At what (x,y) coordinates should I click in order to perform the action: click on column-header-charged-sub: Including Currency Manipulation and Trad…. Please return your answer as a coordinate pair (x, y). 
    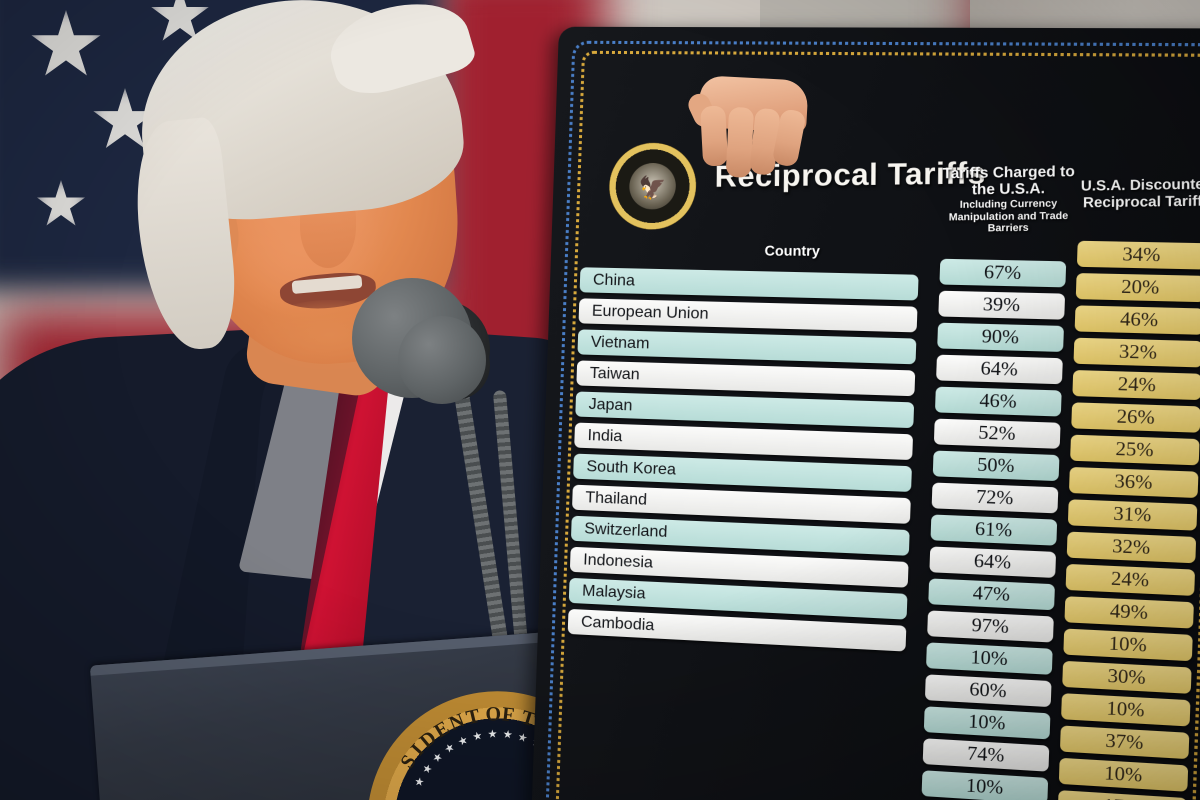
    Looking at the image, I should click on (1008, 216).